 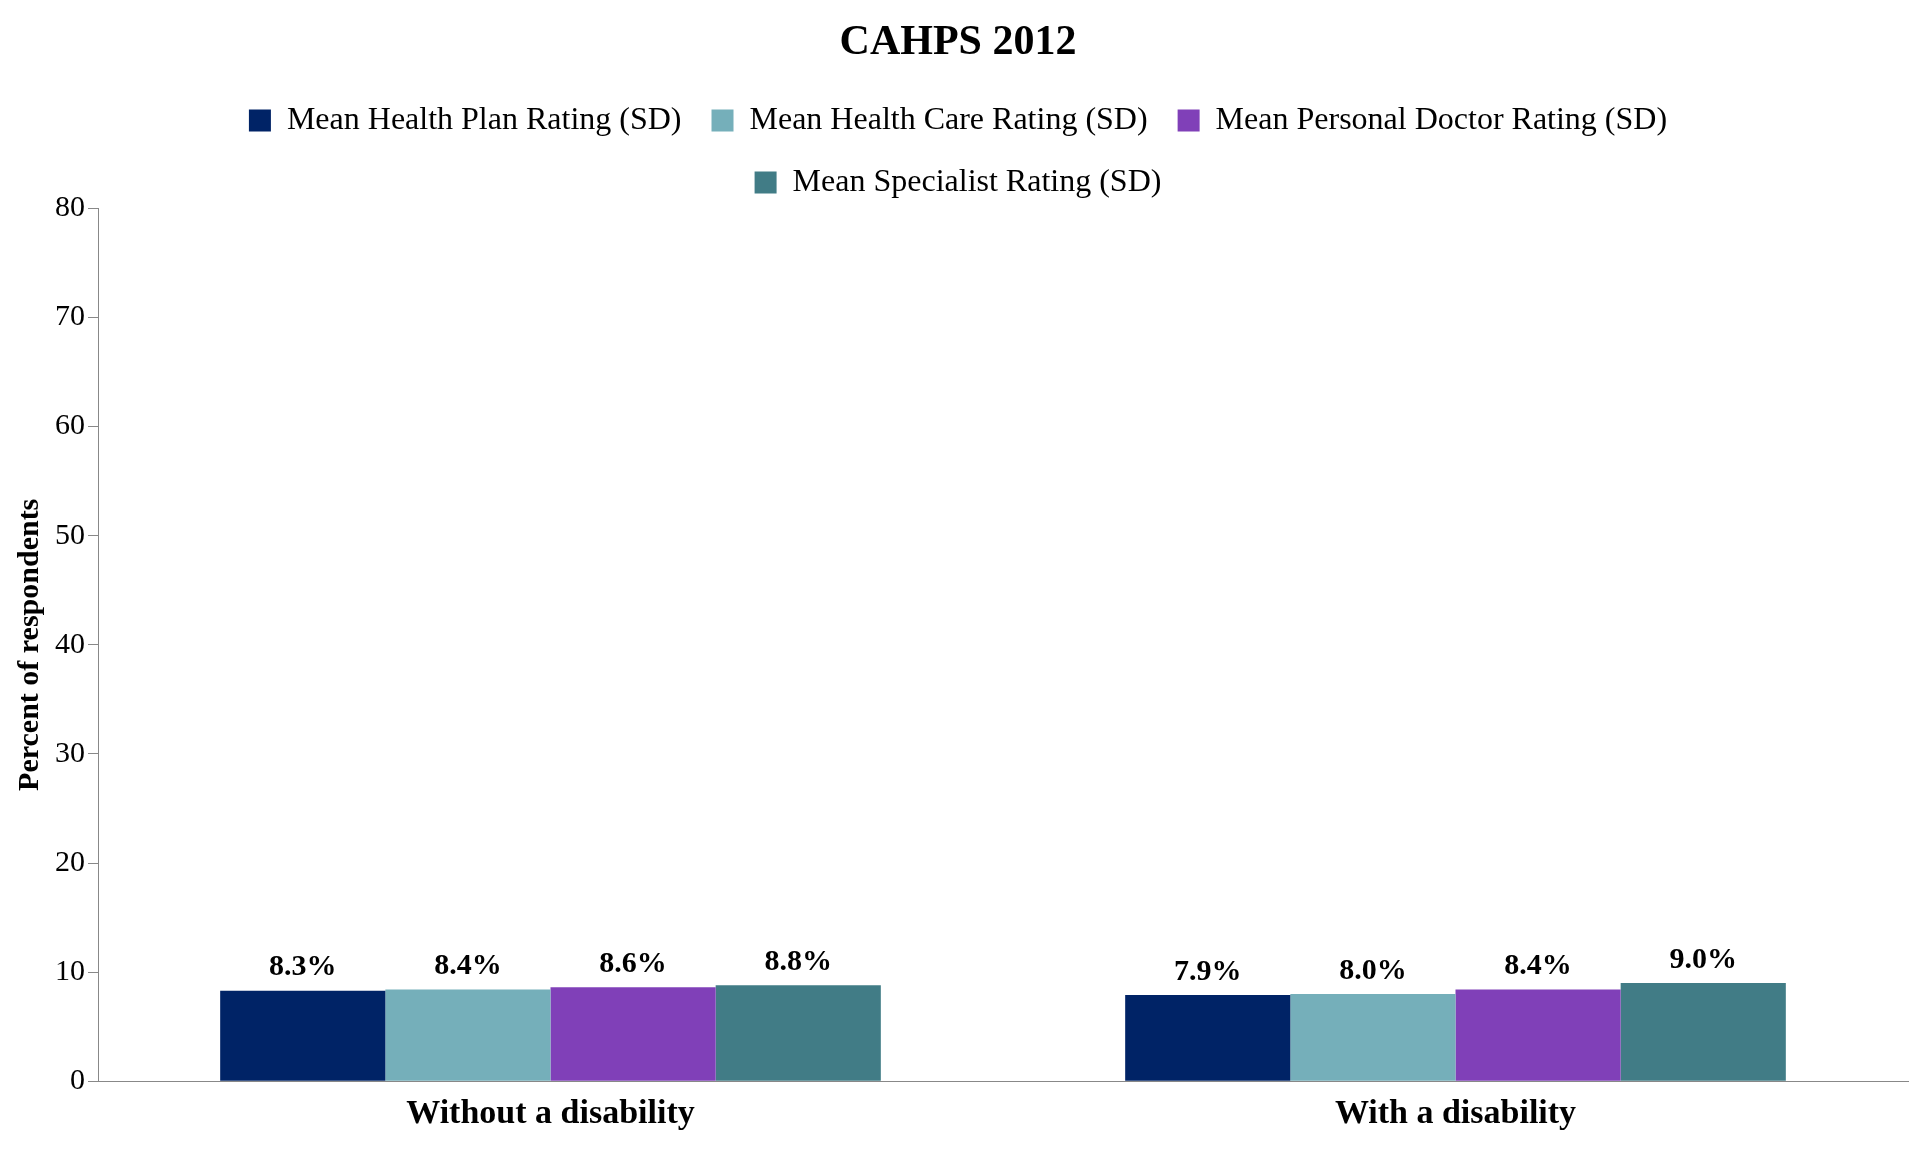 I want to click on data-label: 8.6%, so click(x=633, y=962).